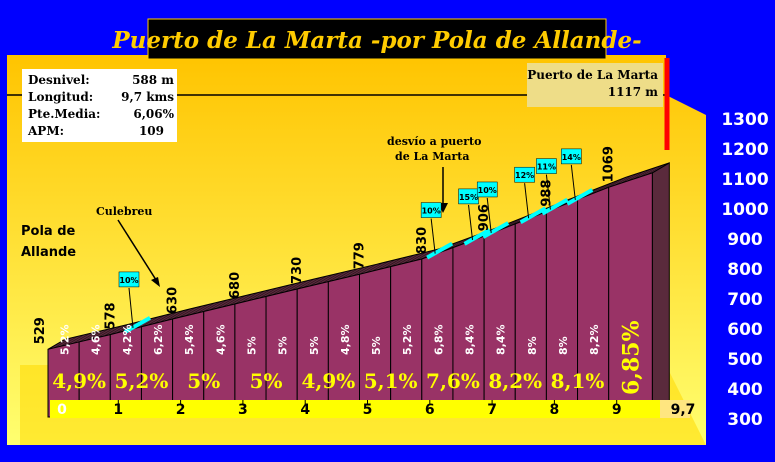  What do you see at coordinates (151, 131) in the screenshot?
I see `stats-value-3: 109` at bounding box center [151, 131].